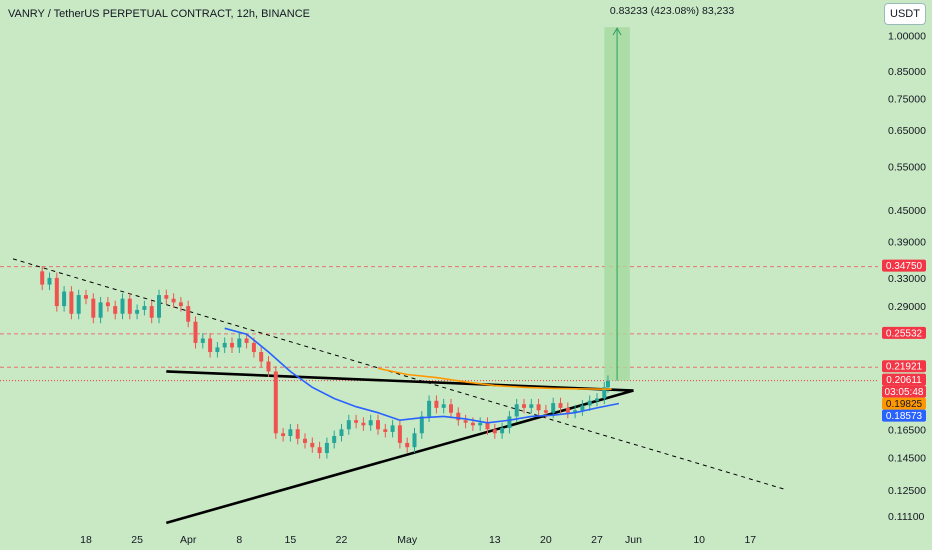 This screenshot has width=932, height=550. Describe the element at coordinates (907, 430) in the screenshot. I see `y-tick-label: 0.16500` at that location.